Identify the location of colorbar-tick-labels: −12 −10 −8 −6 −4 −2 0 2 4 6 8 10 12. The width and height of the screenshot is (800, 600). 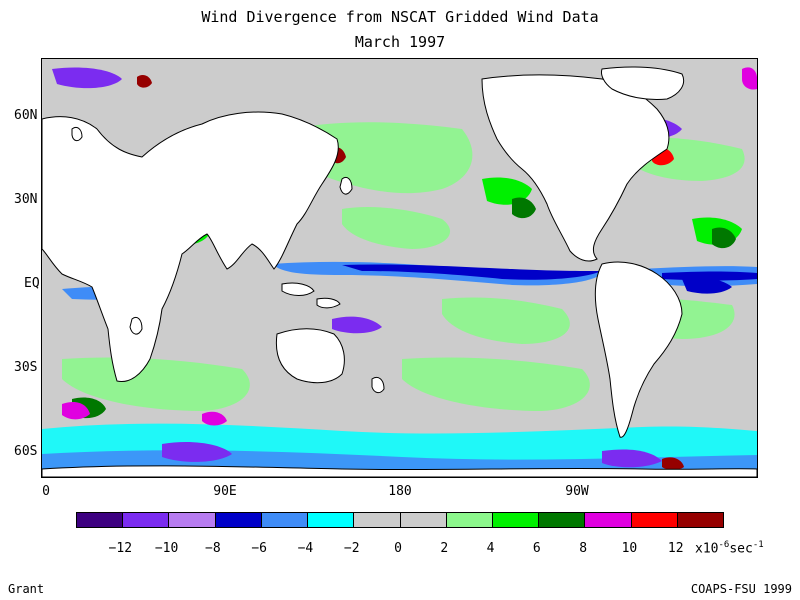
(400, 550).